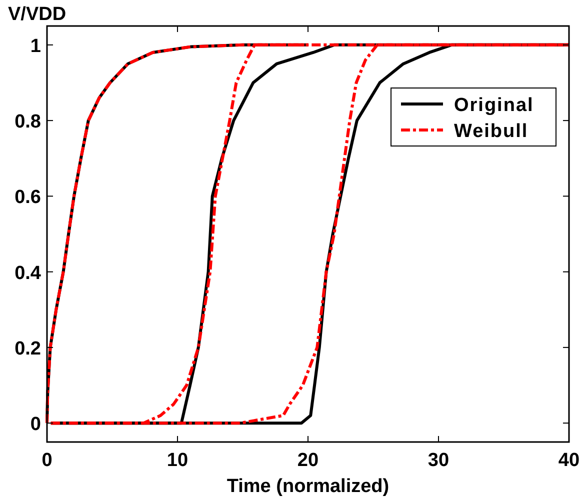 Image resolution: width=584 pixels, height=502 pixels. What do you see at coordinates (35, 425) in the screenshot?
I see `y-tick-label: 0` at bounding box center [35, 425].